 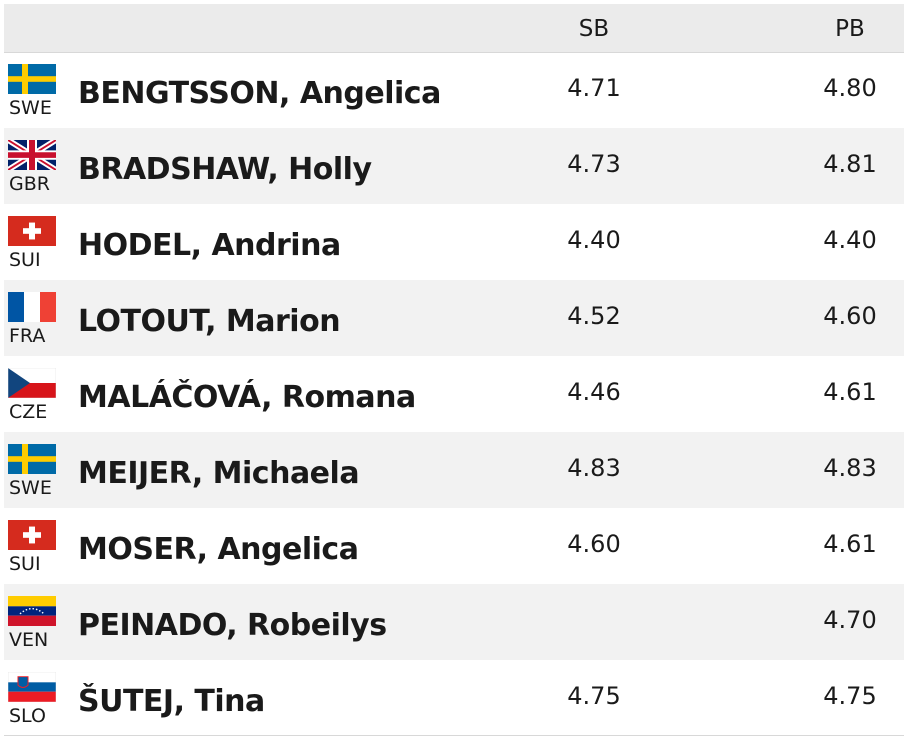 What do you see at coordinates (594, 164) in the screenshot?
I see `season-best: 4.73` at bounding box center [594, 164].